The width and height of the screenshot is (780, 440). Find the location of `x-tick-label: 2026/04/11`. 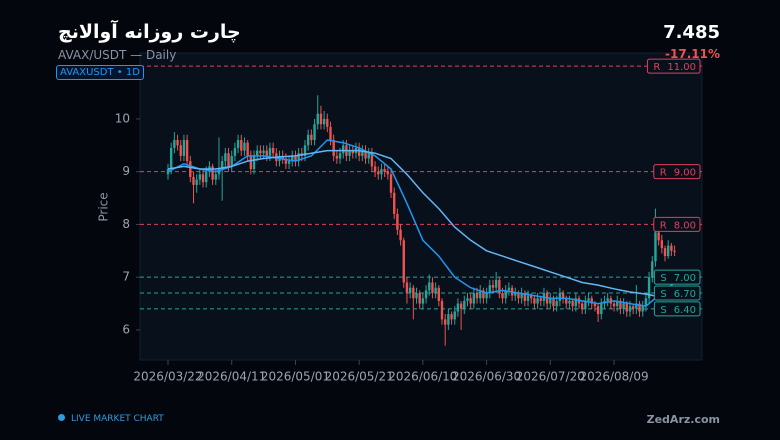

x-tick-label: 2026/04/11 is located at coordinates (231, 377).